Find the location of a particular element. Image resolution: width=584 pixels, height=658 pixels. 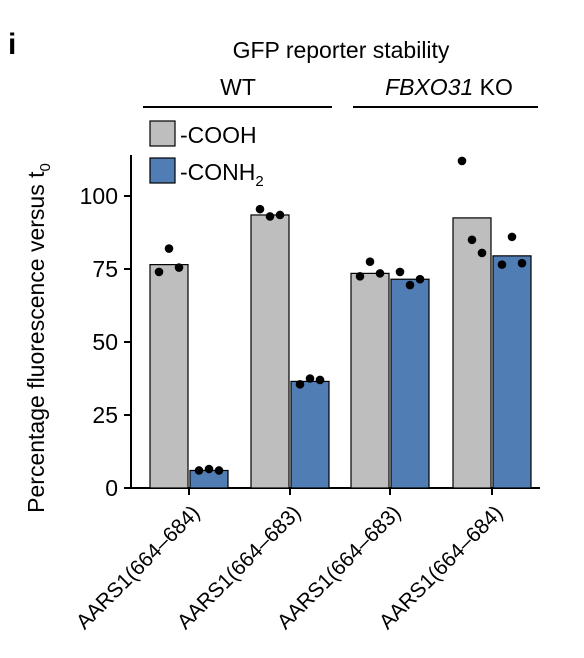

legend-label-cooh: -COOH is located at coordinates (218, 135).